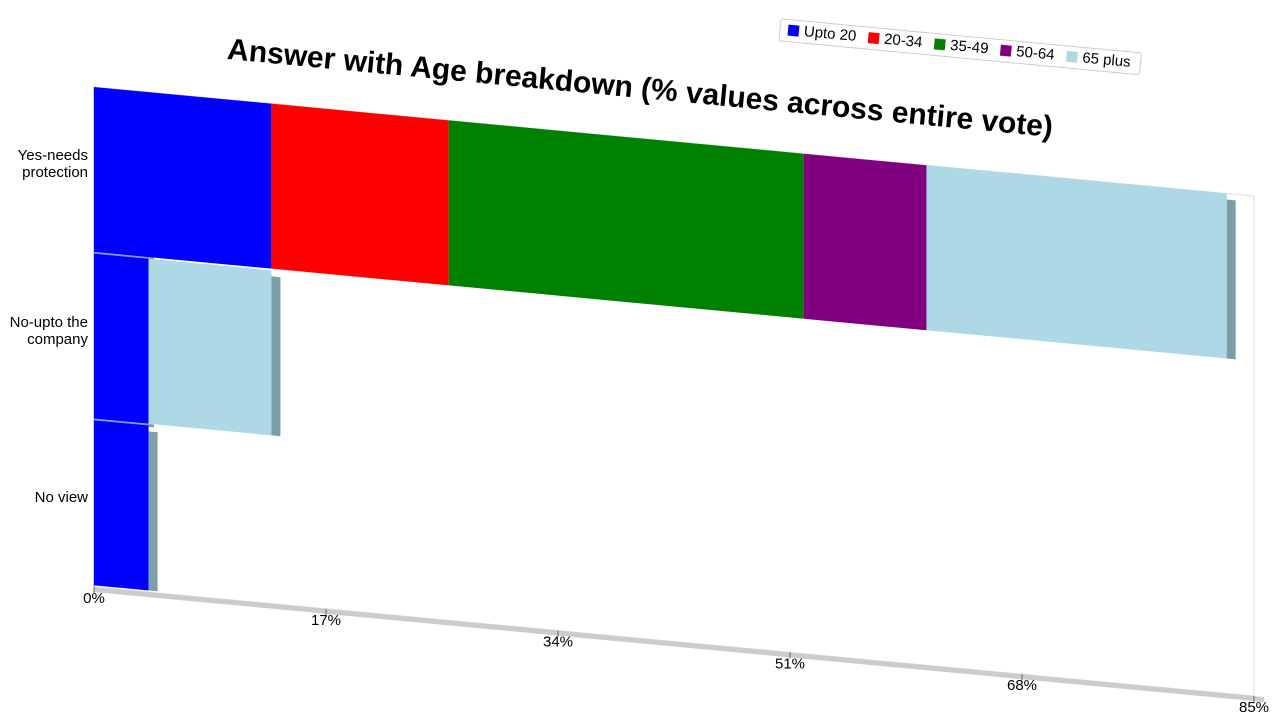 This screenshot has width=1280, height=720. Describe the element at coordinates (790, 663) in the screenshot. I see `x-tick-label: 51%` at that location.